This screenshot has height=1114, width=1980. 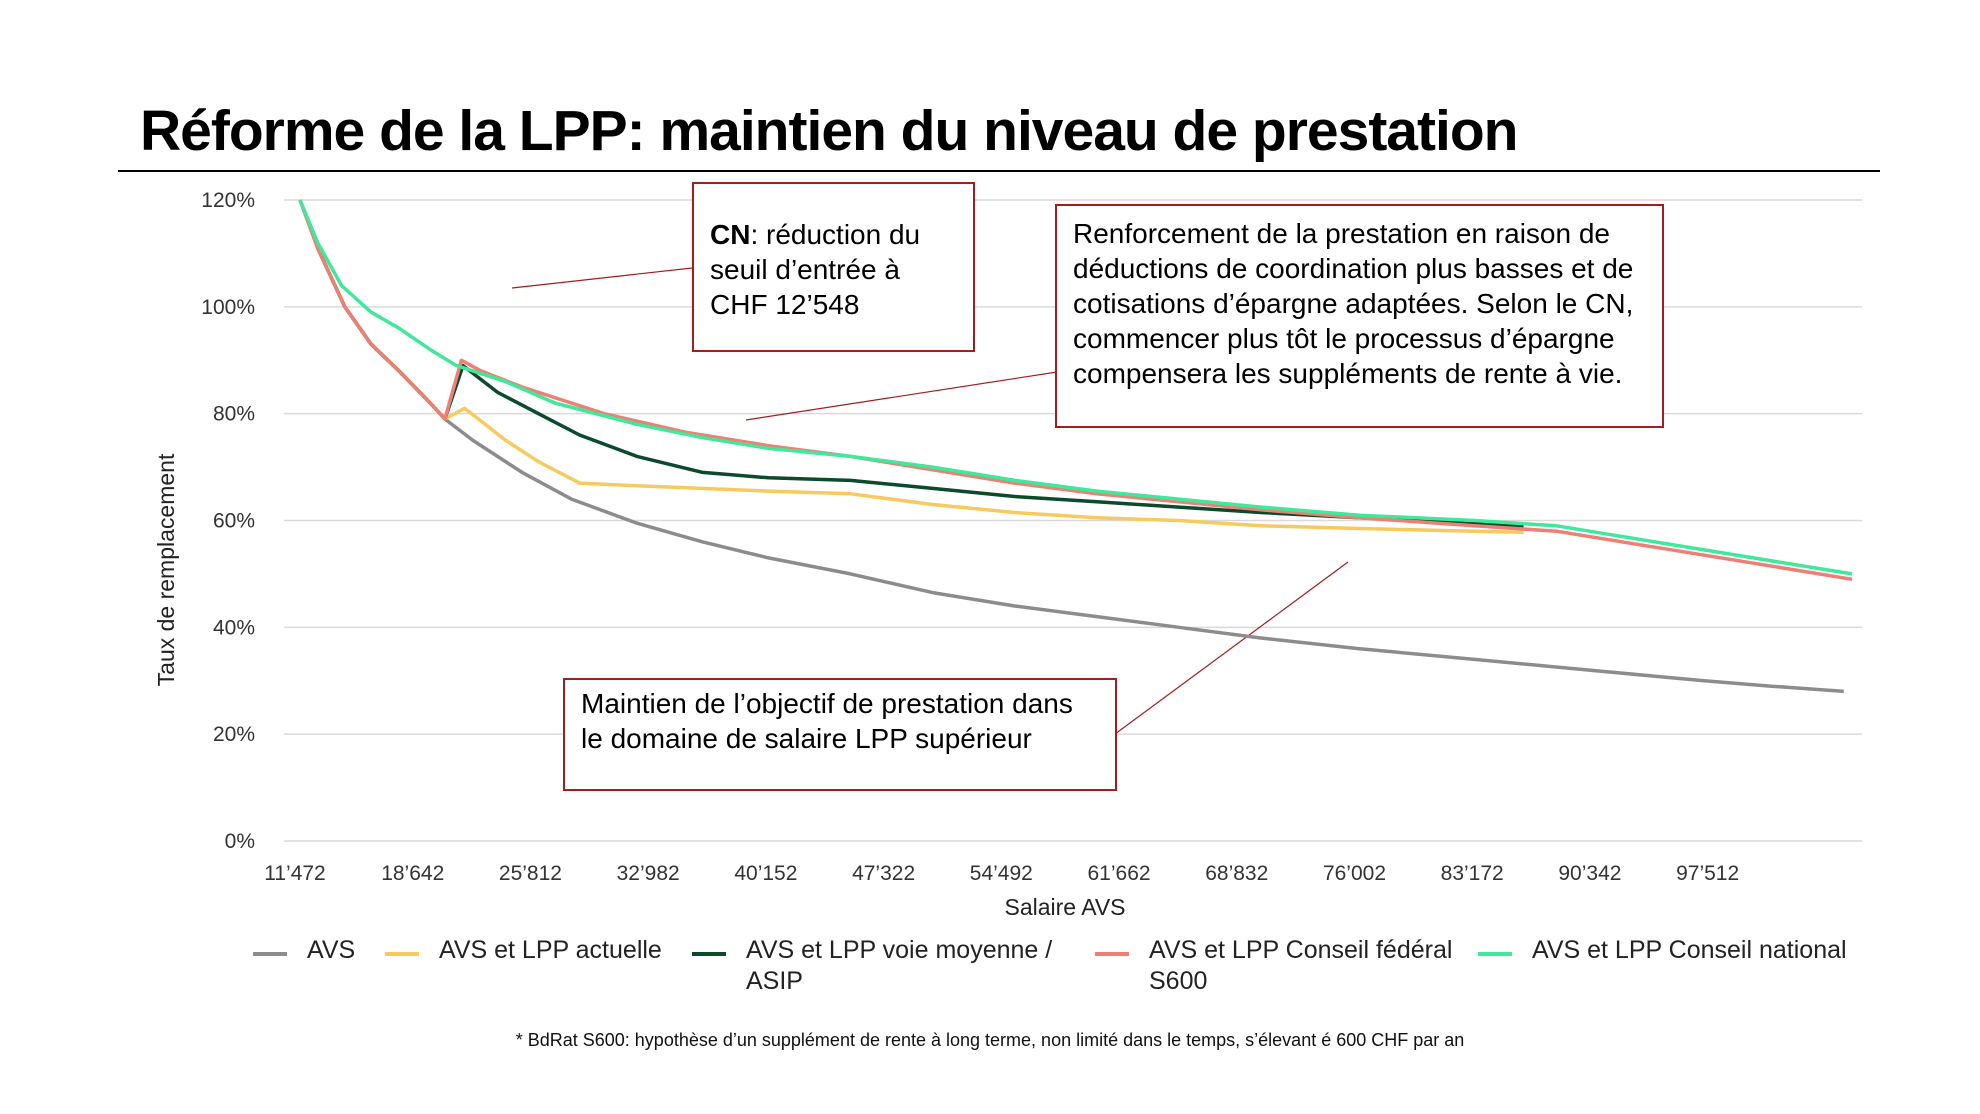 What do you see at coordinates (1354, 873) in the screenshot?
I see `x-tick-label: 76’002` at bounding box center [1354, 873].